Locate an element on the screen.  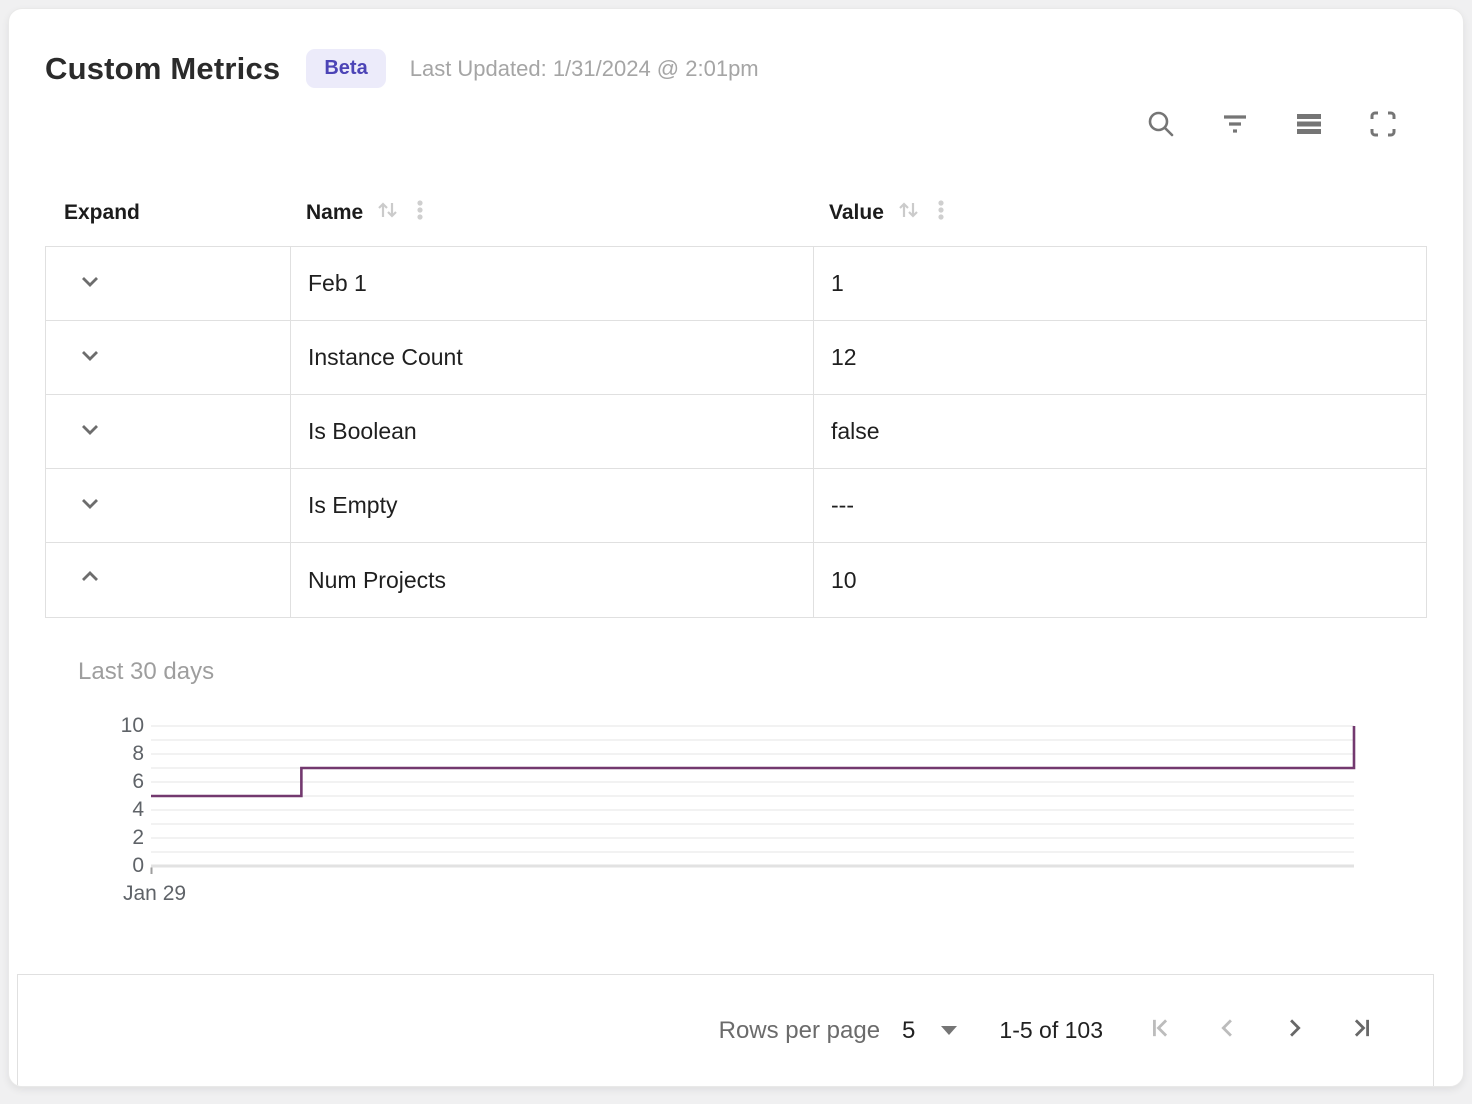
table-row: Feb 1 1 is located at coordinates (736, 284).